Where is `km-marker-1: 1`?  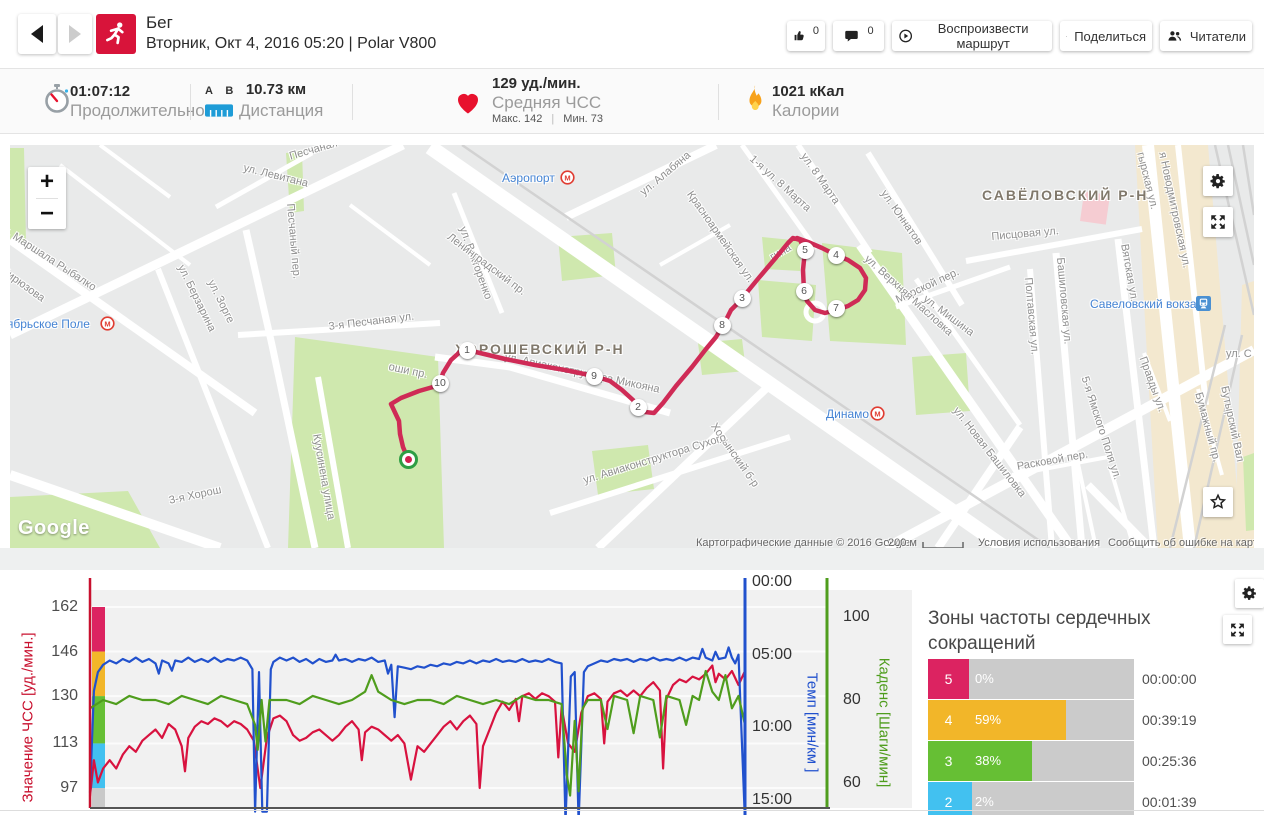 km-marker-1: 1 is located at coordinates (467, 350).